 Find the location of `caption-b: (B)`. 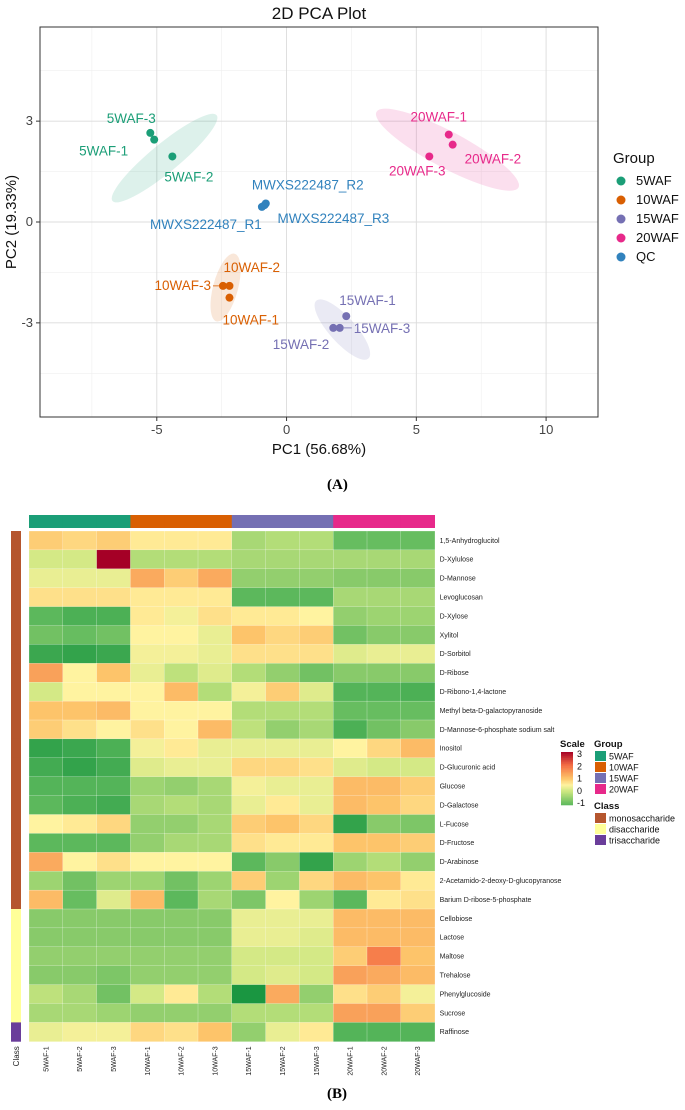

caption-b: (B) is located at coordinates (337, 1094).